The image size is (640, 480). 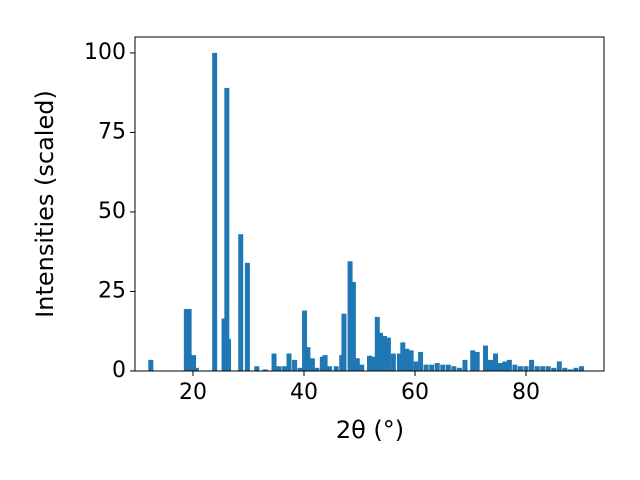 I want to click on x-tick-label: 20, so click(x=193, y=392).